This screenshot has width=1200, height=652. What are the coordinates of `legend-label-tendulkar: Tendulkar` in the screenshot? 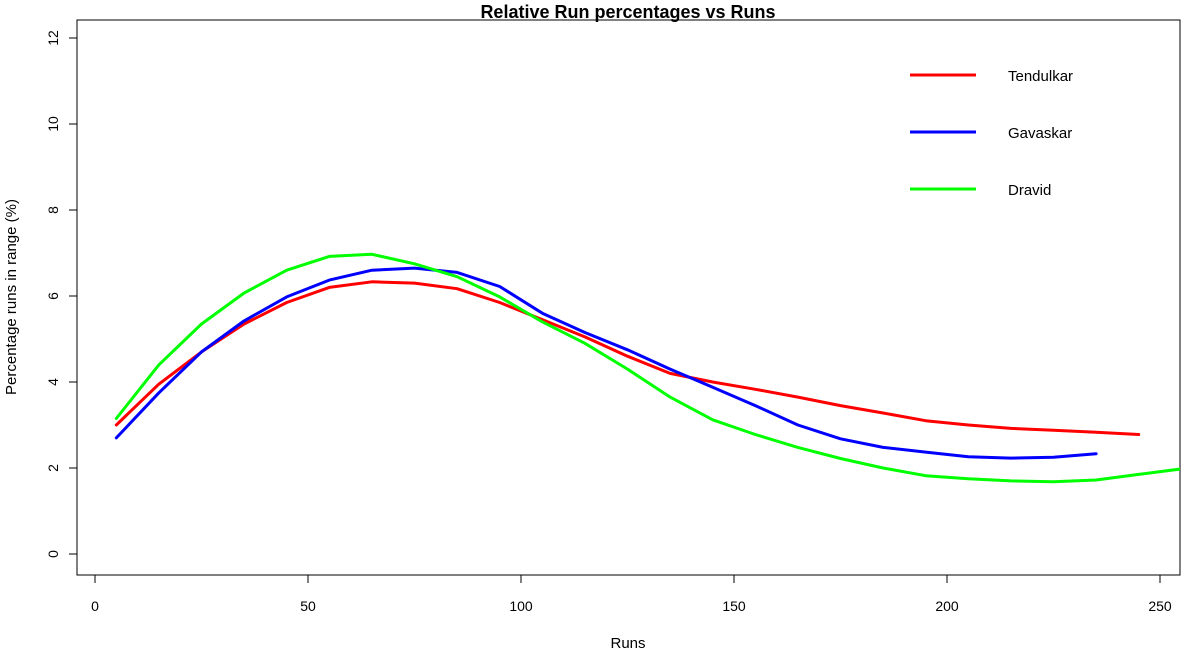 It's located at (1040, 76).